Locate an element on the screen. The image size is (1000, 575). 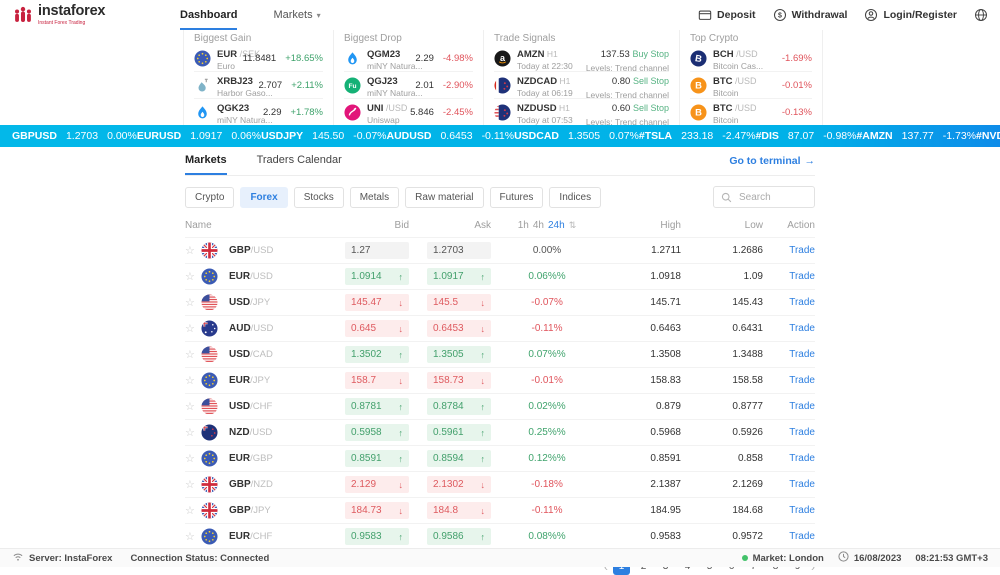
filter-forex: Forex is located at coordinates (264, 197).